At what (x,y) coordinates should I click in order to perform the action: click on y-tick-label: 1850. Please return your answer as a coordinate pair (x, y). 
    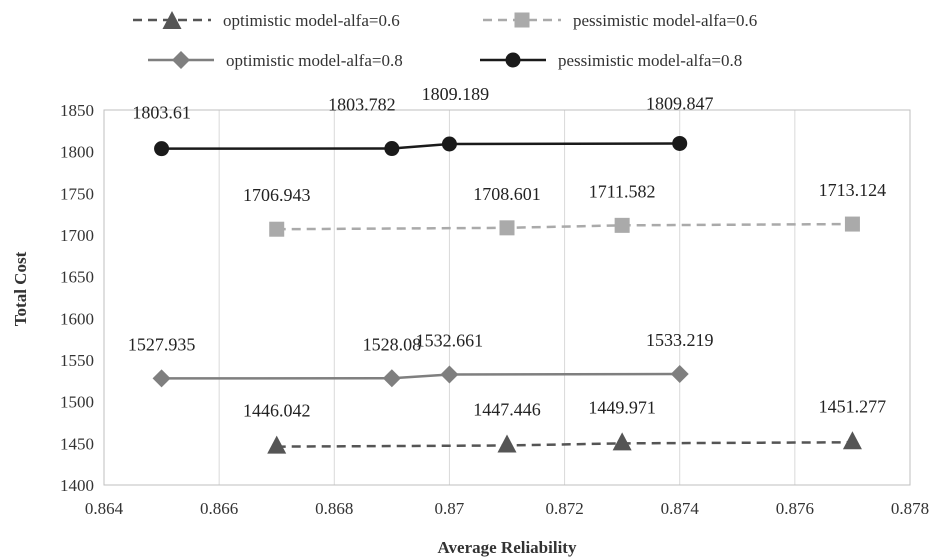
    Looking at the image, I should click on (77, 110).